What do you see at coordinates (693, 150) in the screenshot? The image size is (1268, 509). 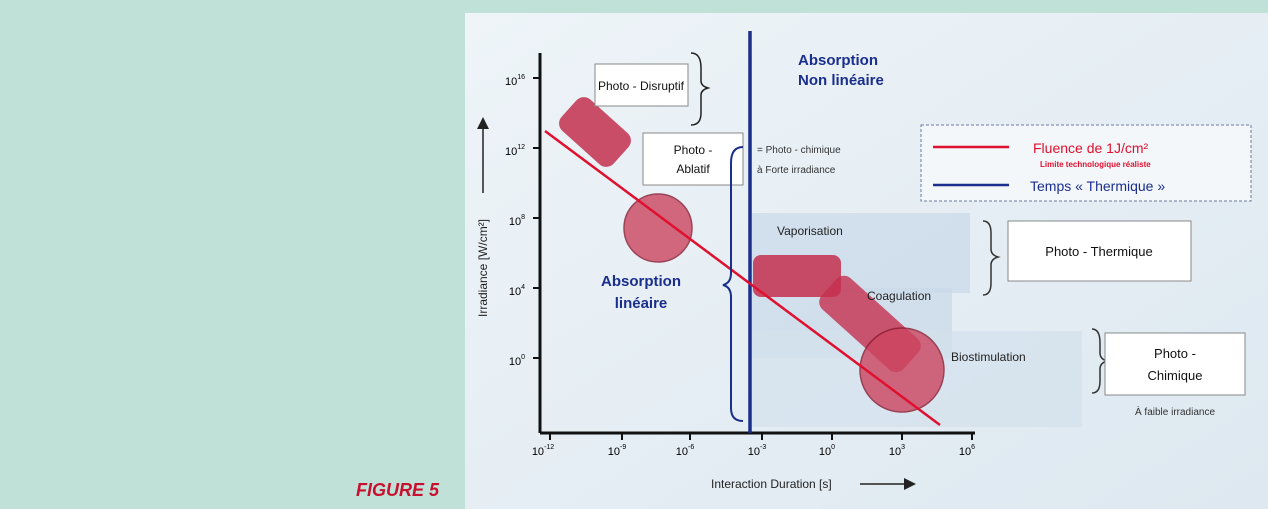 I see `photo-ablatif-label-1: Photo -` at bounding box center [693, 150].